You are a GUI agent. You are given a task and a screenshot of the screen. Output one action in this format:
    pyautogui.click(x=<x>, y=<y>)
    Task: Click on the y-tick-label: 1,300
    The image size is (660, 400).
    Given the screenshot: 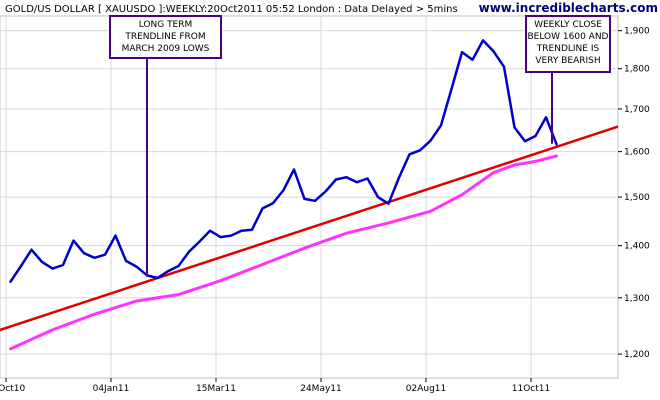 What is the action you would take?
    pyautogui.click(x=637, y=299)
    